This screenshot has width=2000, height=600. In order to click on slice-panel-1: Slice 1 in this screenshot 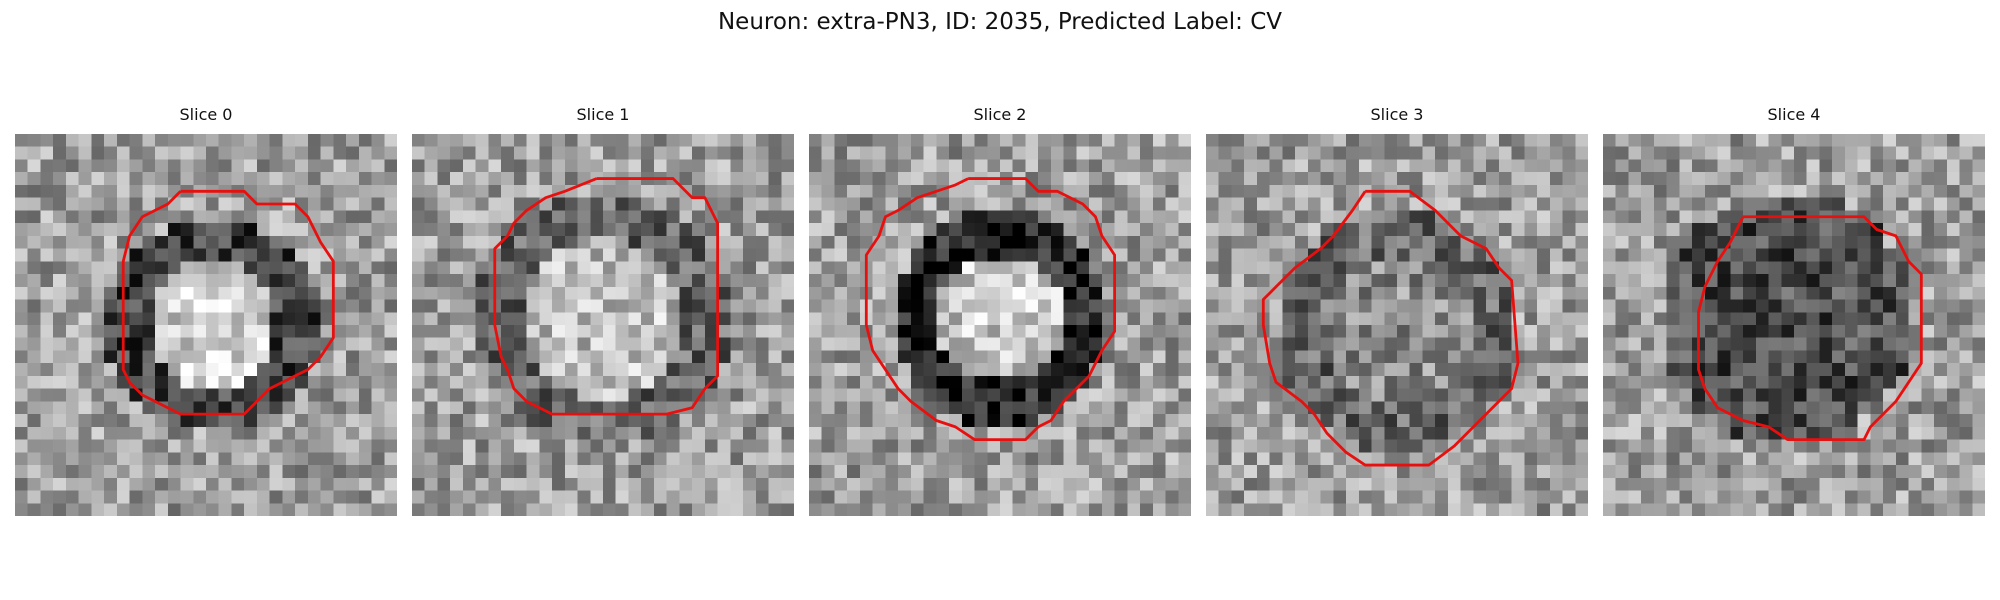, I will do `click(603, 310)`.